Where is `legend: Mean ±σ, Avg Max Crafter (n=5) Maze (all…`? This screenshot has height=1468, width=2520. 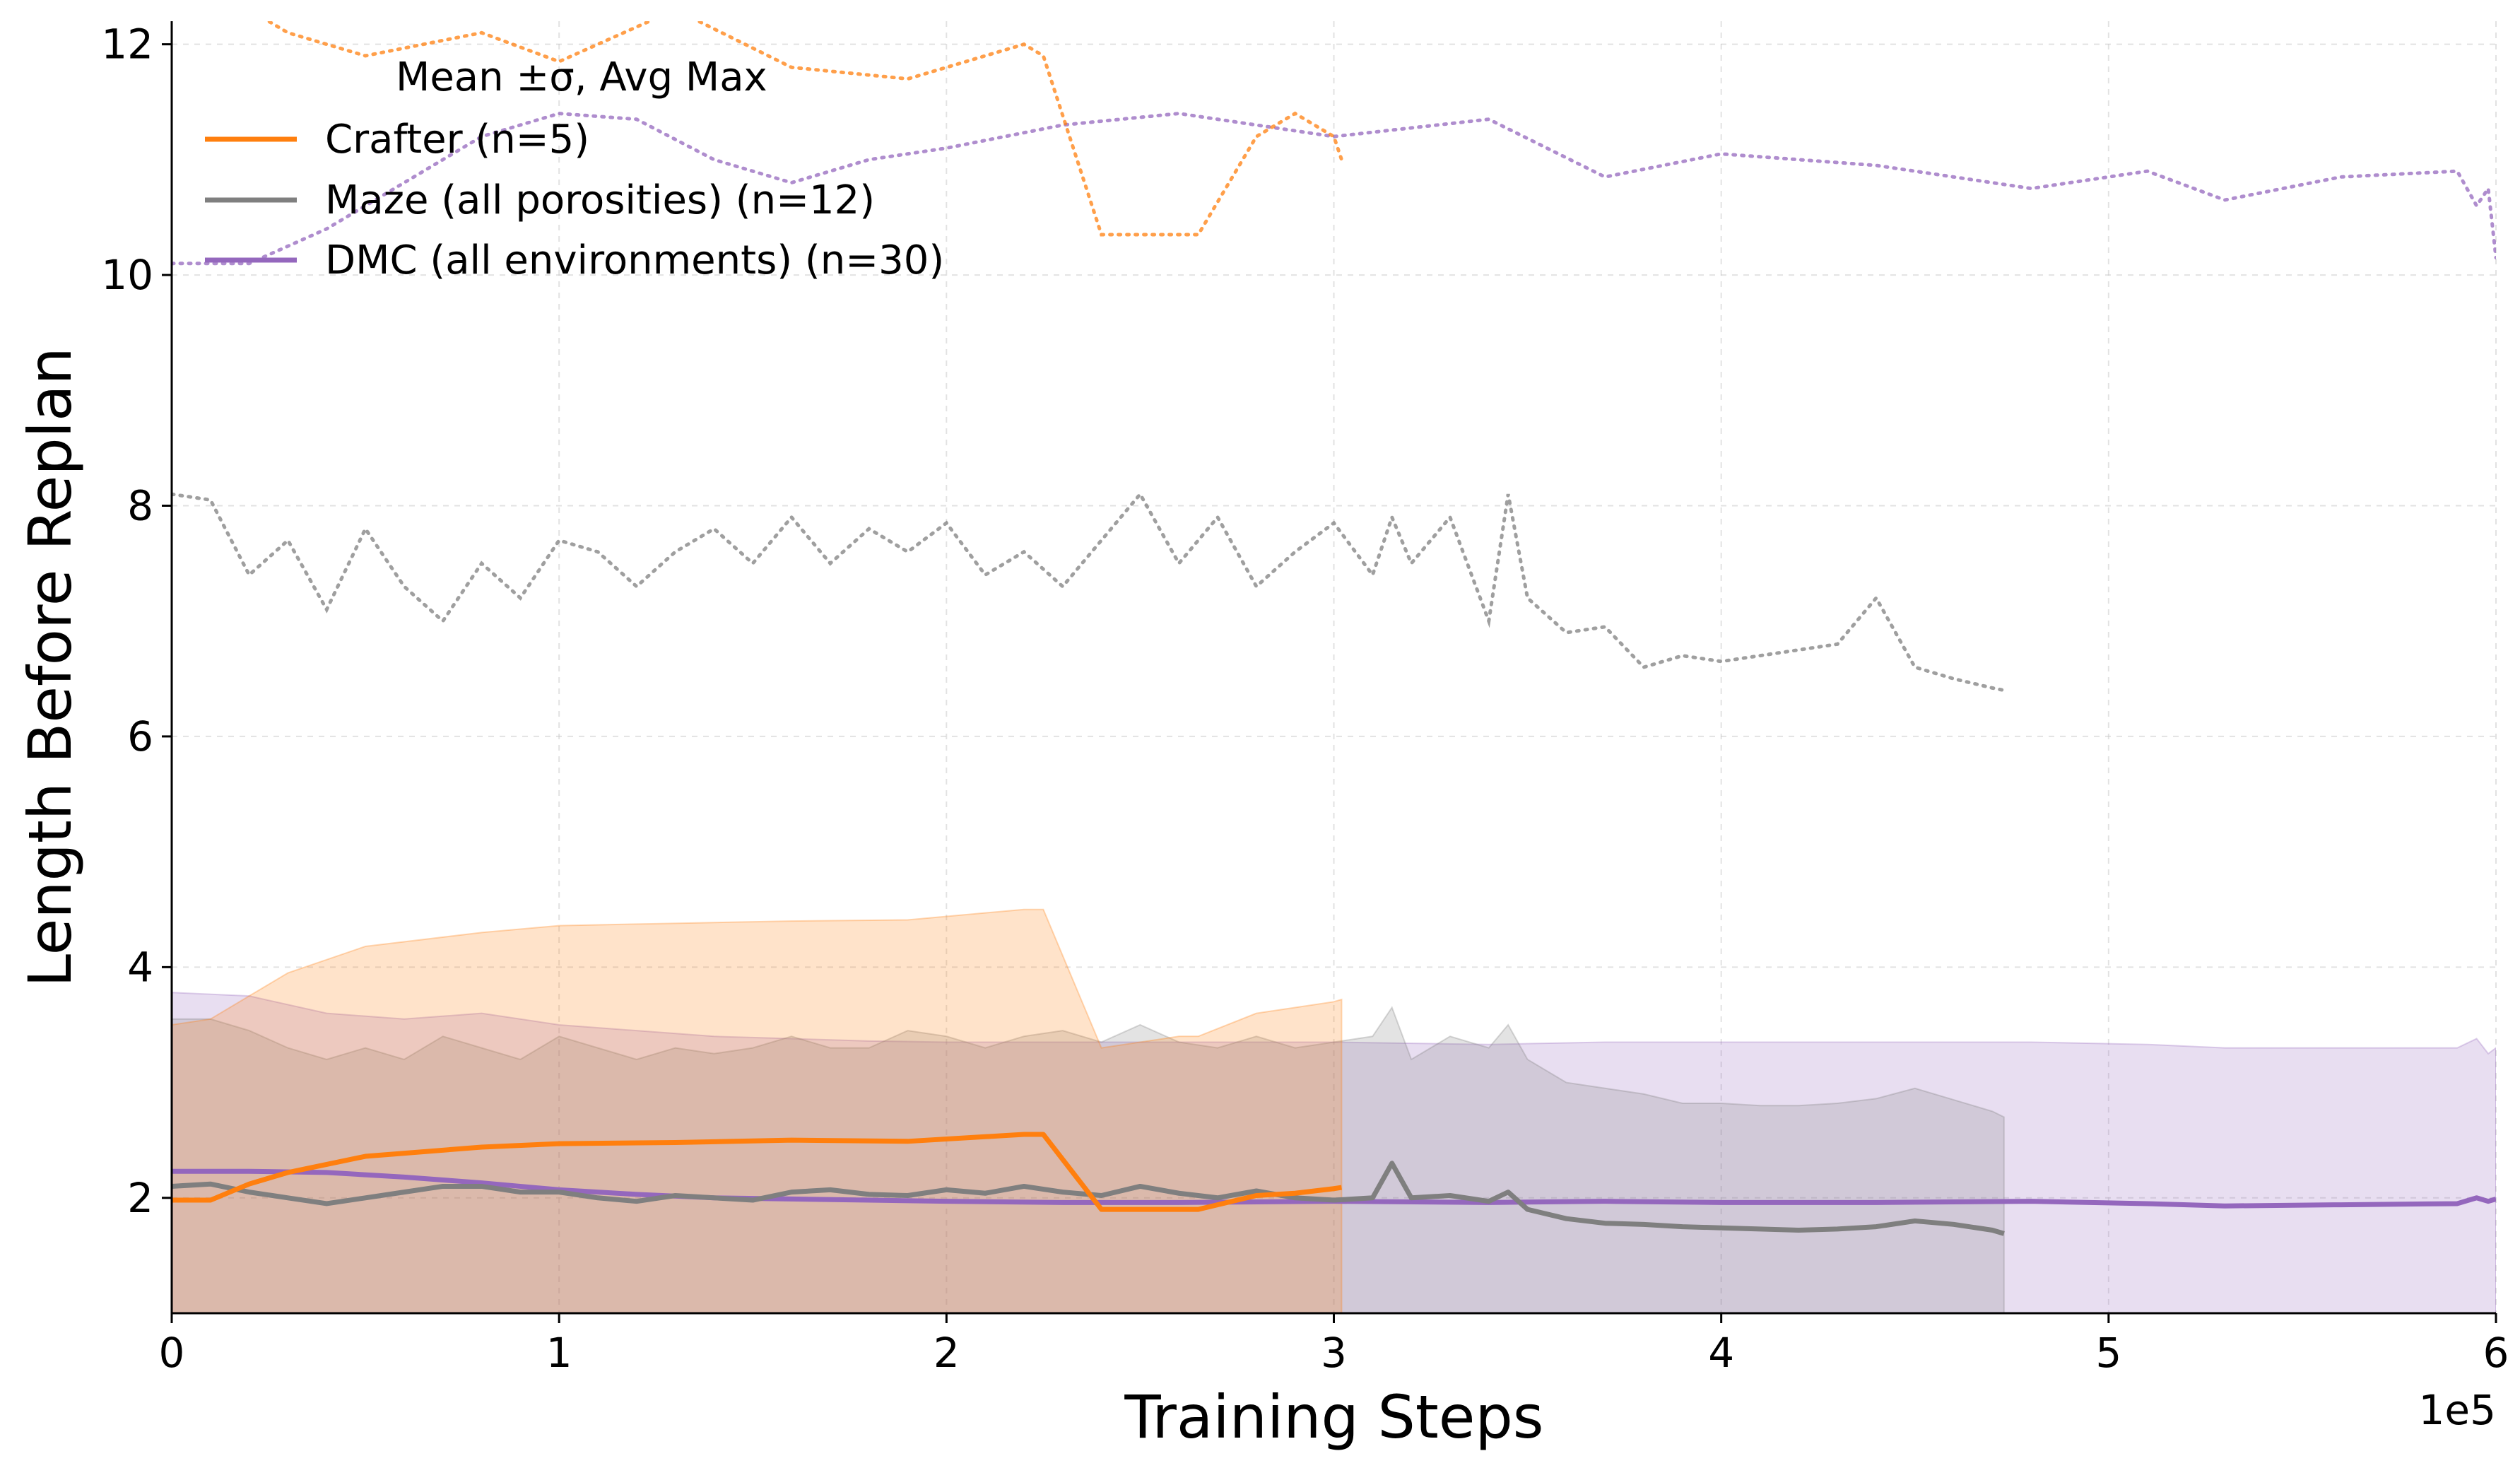 legend: Mean ±σ, Avg Max Crafter (n=5) Maze (all… is located at coordinates (575, 168).